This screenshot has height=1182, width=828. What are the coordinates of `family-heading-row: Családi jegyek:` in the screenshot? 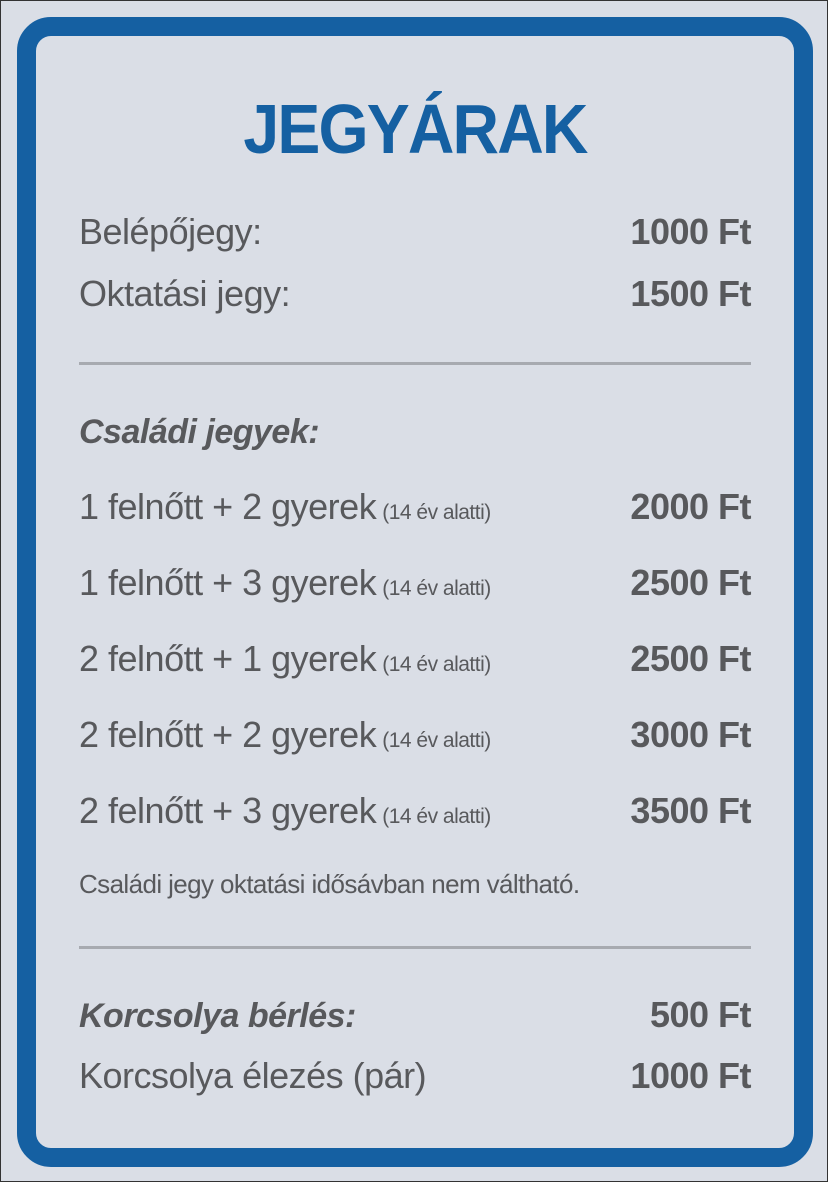 It's located at (415, 432).